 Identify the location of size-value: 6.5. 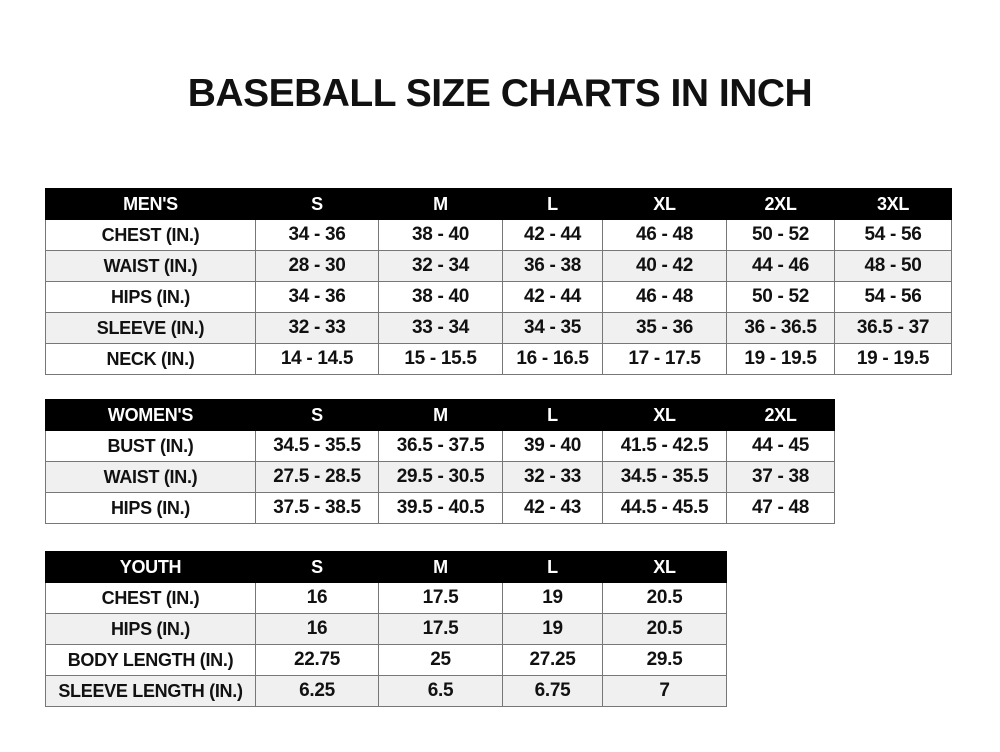
(440, 691).